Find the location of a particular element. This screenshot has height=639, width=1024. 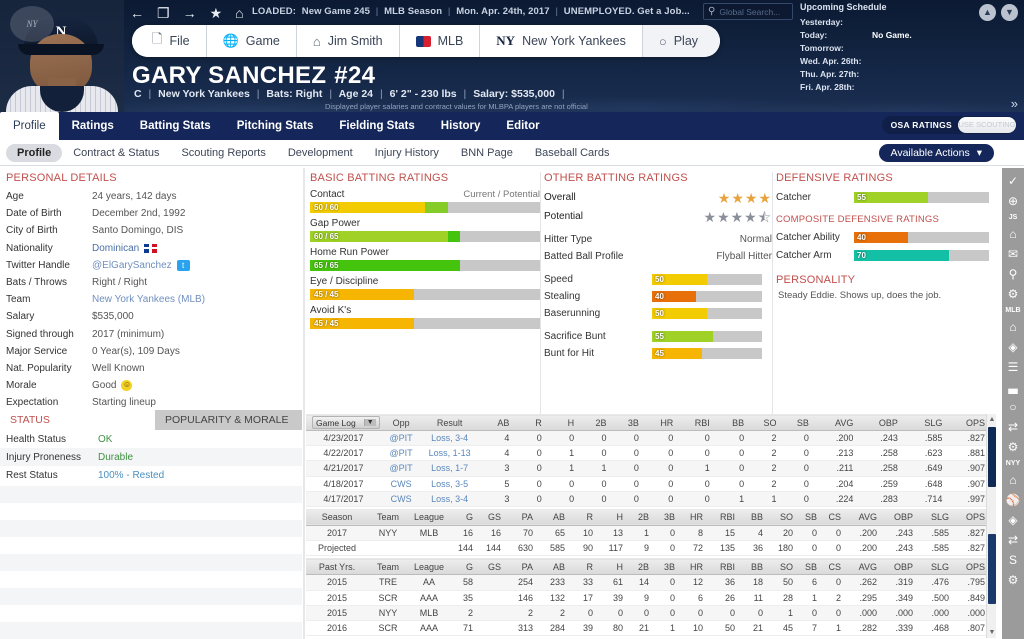

menu-item-manager: ⌂ Jim Smith is located at coordinates (348, 41).